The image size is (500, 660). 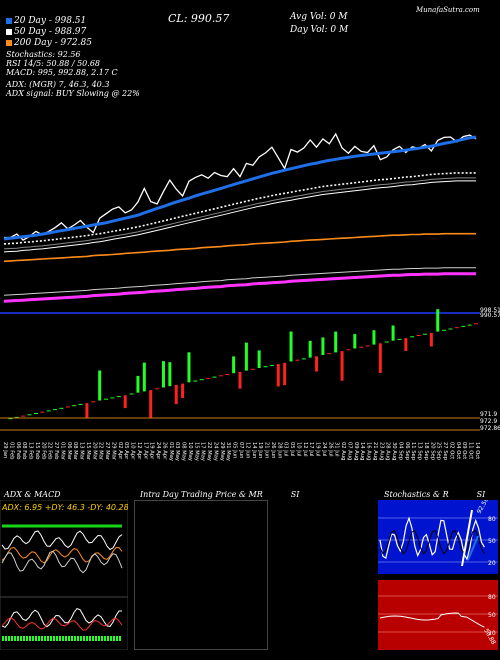 I want to click on date-tick-label: 06 Feb, so click(x=18, y=451).